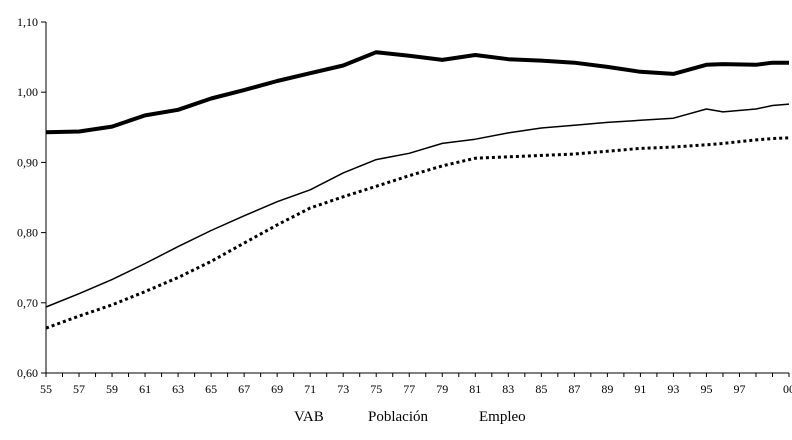 The width and height of the screenshot is (792, 440). I want to click on legend-item-empleo: Empleo, so click(502, 417).